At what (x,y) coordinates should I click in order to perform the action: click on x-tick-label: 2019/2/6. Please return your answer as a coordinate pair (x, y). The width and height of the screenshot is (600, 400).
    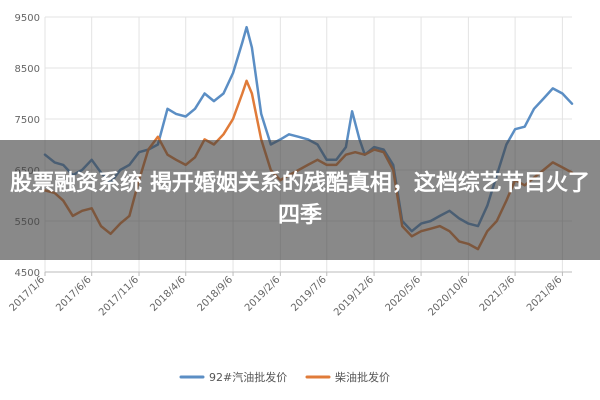
    Looking at the image, I should click on (263, 294).